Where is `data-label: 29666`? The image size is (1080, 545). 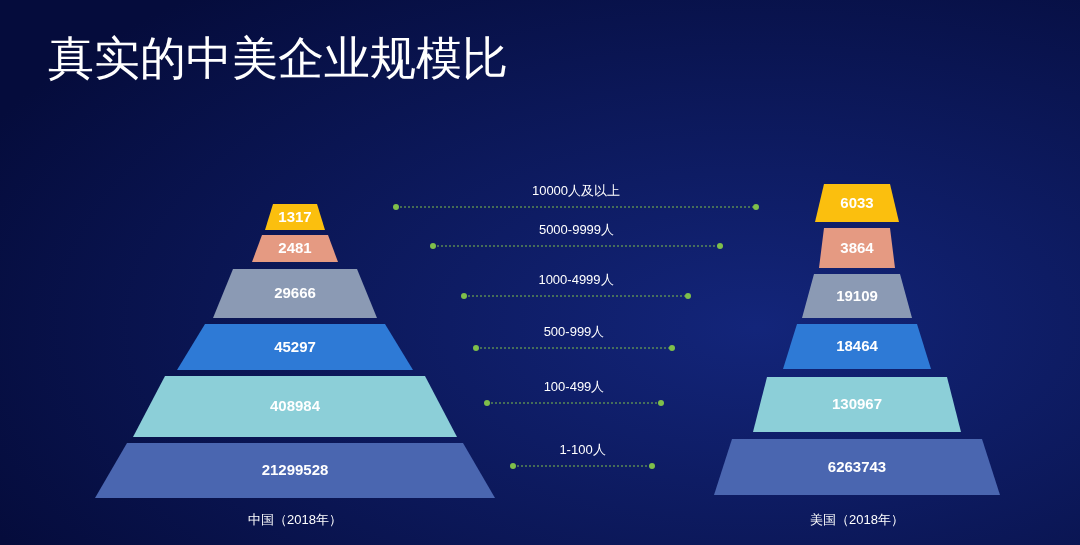 data-label: 29666 is located at coordinates (295, 293).